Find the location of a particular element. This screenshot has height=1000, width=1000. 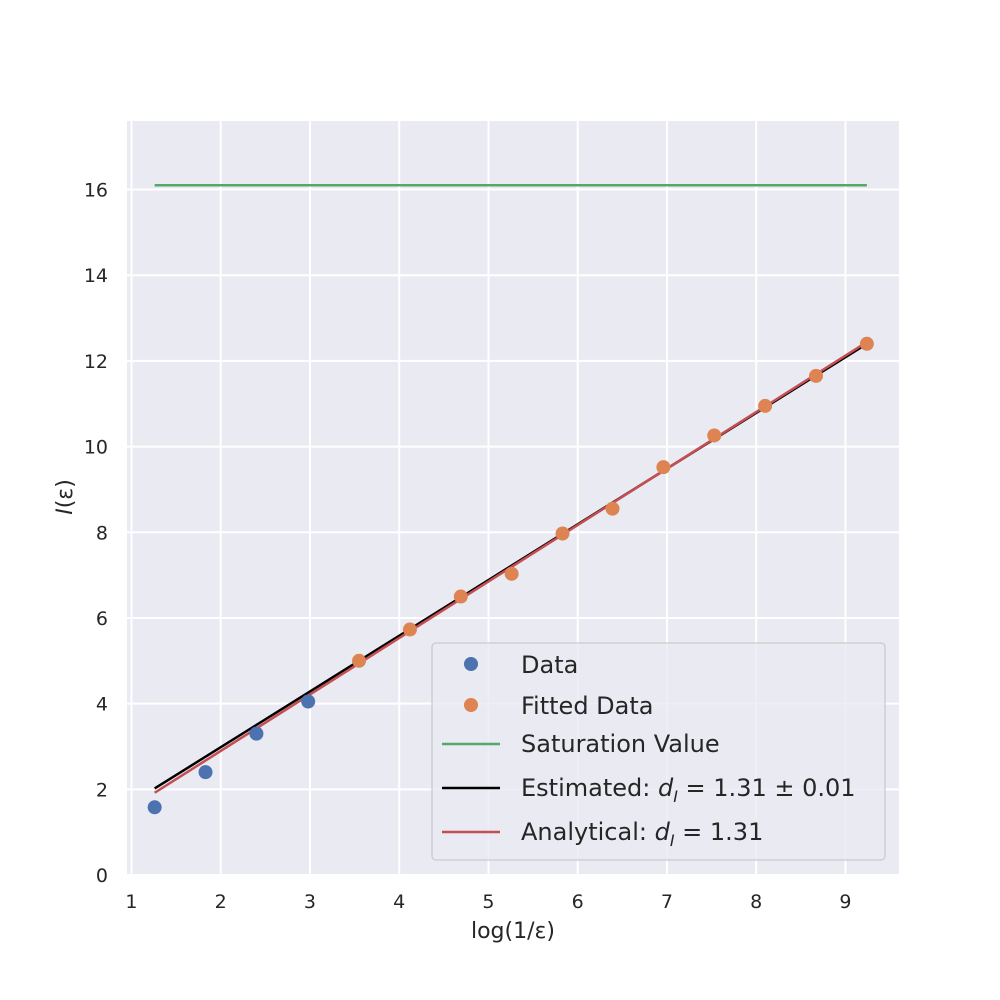

x-tick-label: 1 is located at coordinates (131, 902).